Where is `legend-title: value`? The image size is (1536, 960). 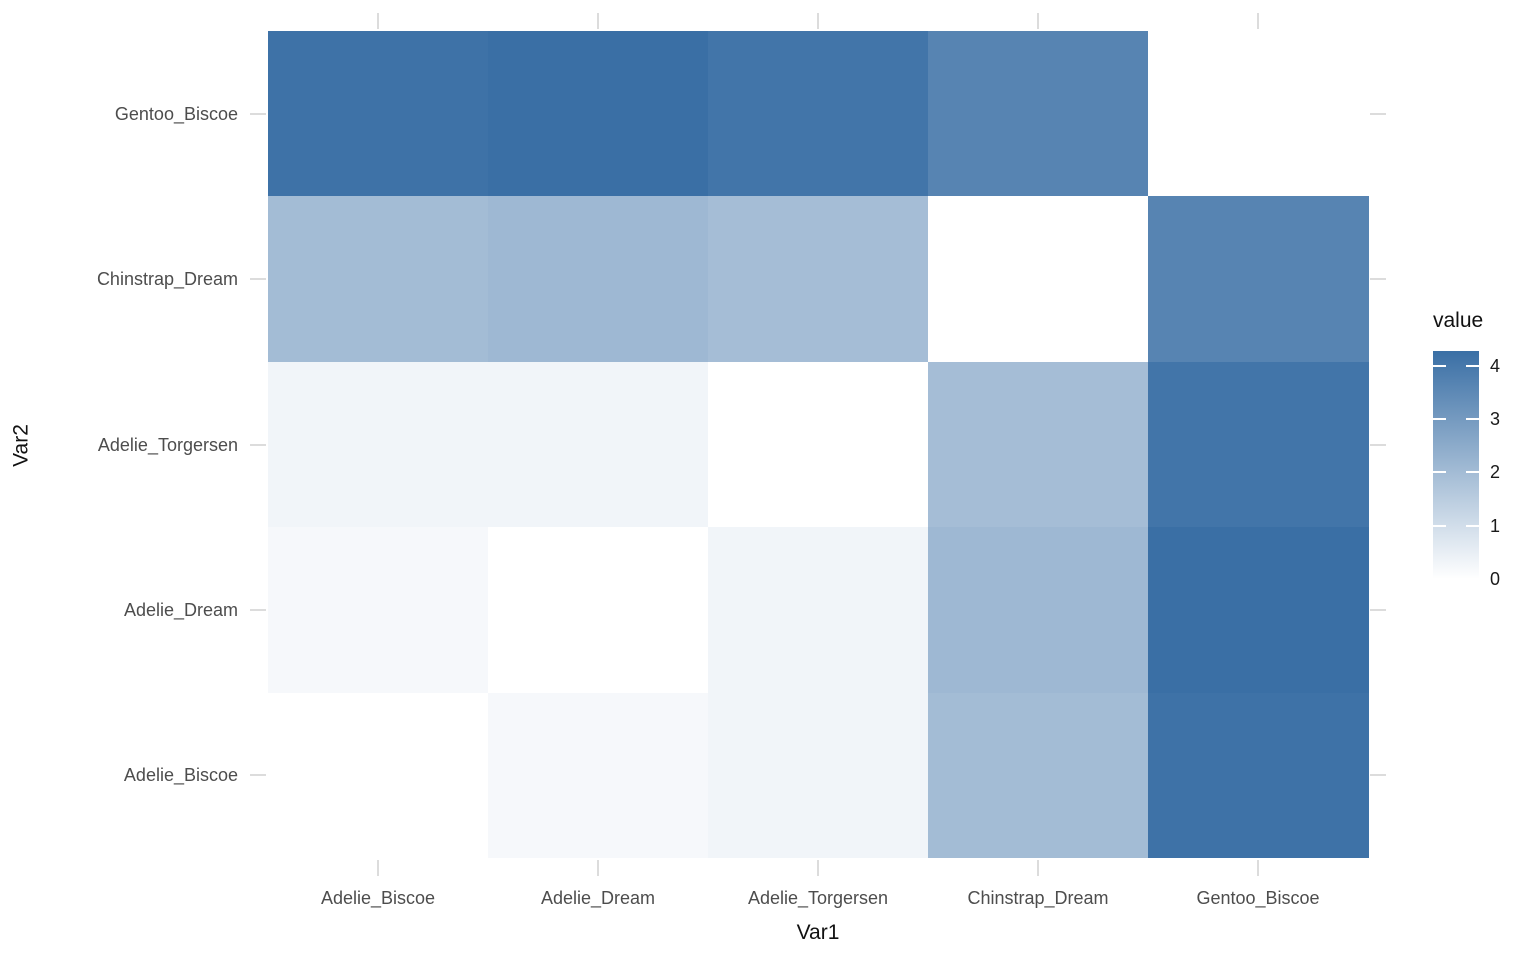 legend-title: value is located at coordinates (1458, 320).